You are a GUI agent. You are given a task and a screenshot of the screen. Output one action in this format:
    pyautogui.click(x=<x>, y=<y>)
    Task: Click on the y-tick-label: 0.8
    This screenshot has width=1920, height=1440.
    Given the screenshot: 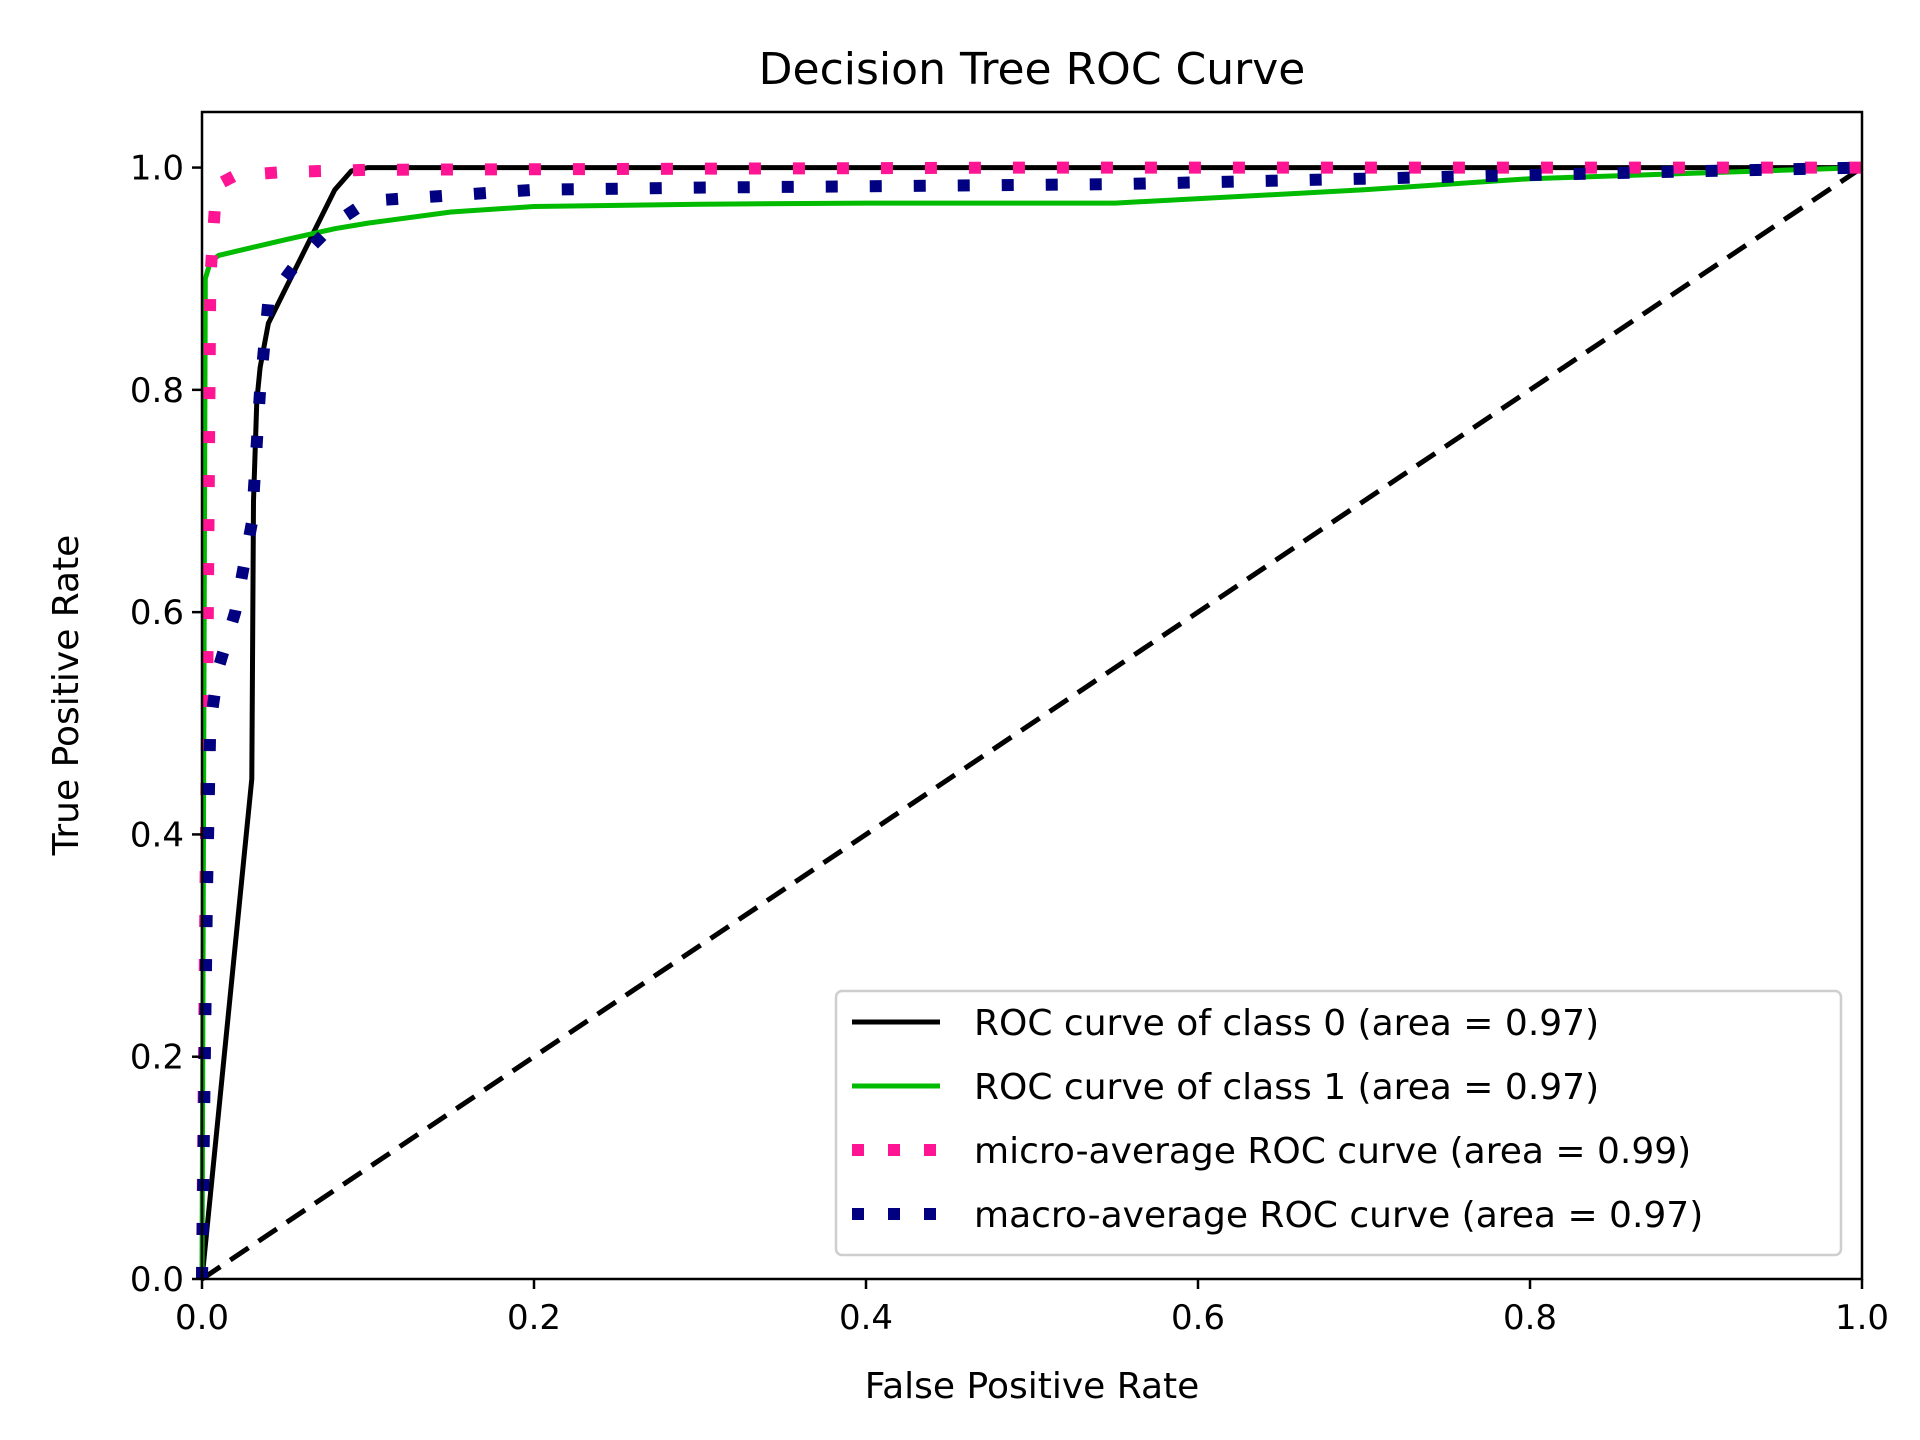 What is the action you would take?
    pyautogui.click(x=157, y=391)
    